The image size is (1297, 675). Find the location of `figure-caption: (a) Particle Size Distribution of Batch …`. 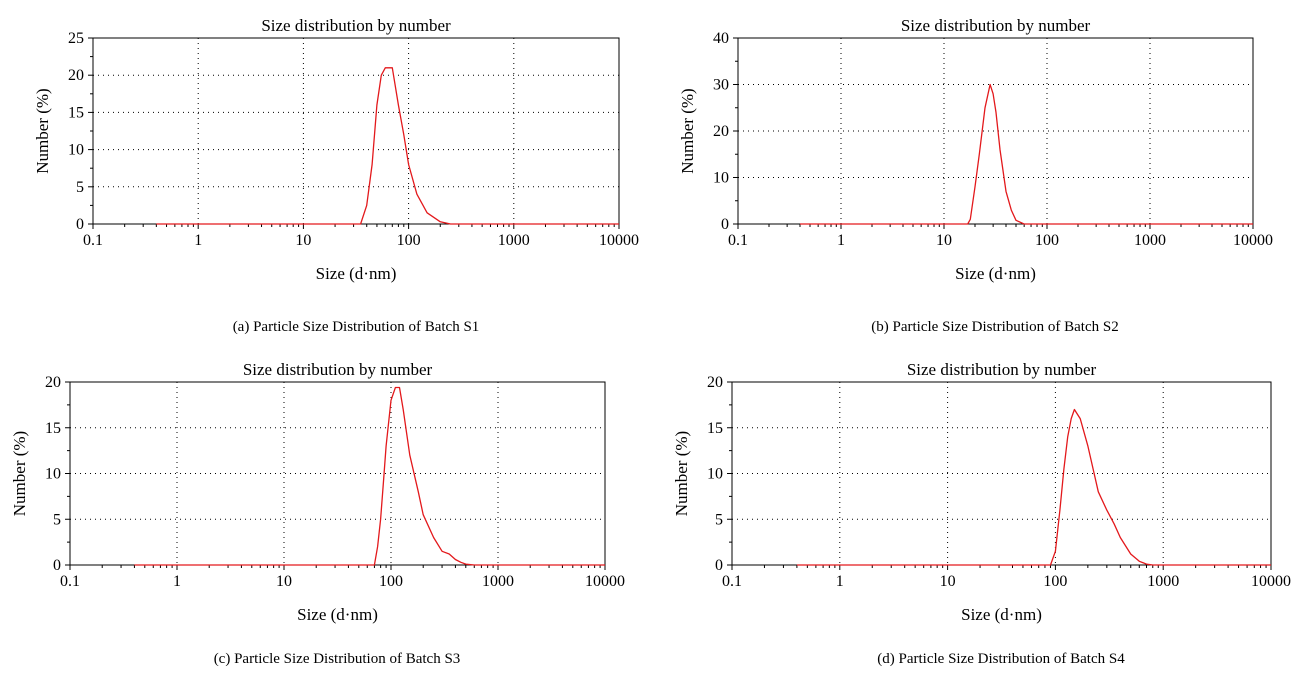

figure-caption: (a) Particle Size Distribution of Batch … is located at coordinates (356, 327).